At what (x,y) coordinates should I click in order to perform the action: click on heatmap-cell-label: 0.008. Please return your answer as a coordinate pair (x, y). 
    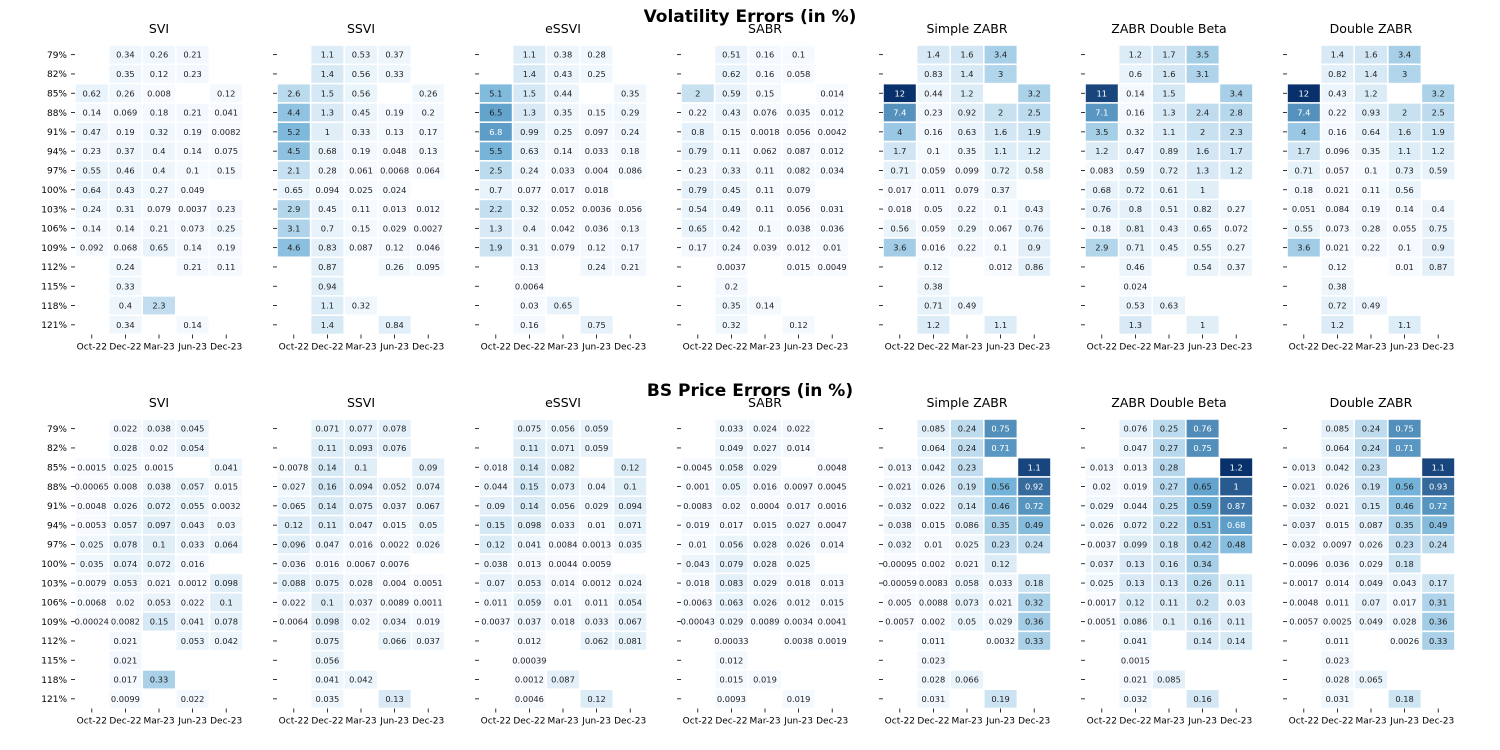
    Looking at the image, I should click on (159, 93).